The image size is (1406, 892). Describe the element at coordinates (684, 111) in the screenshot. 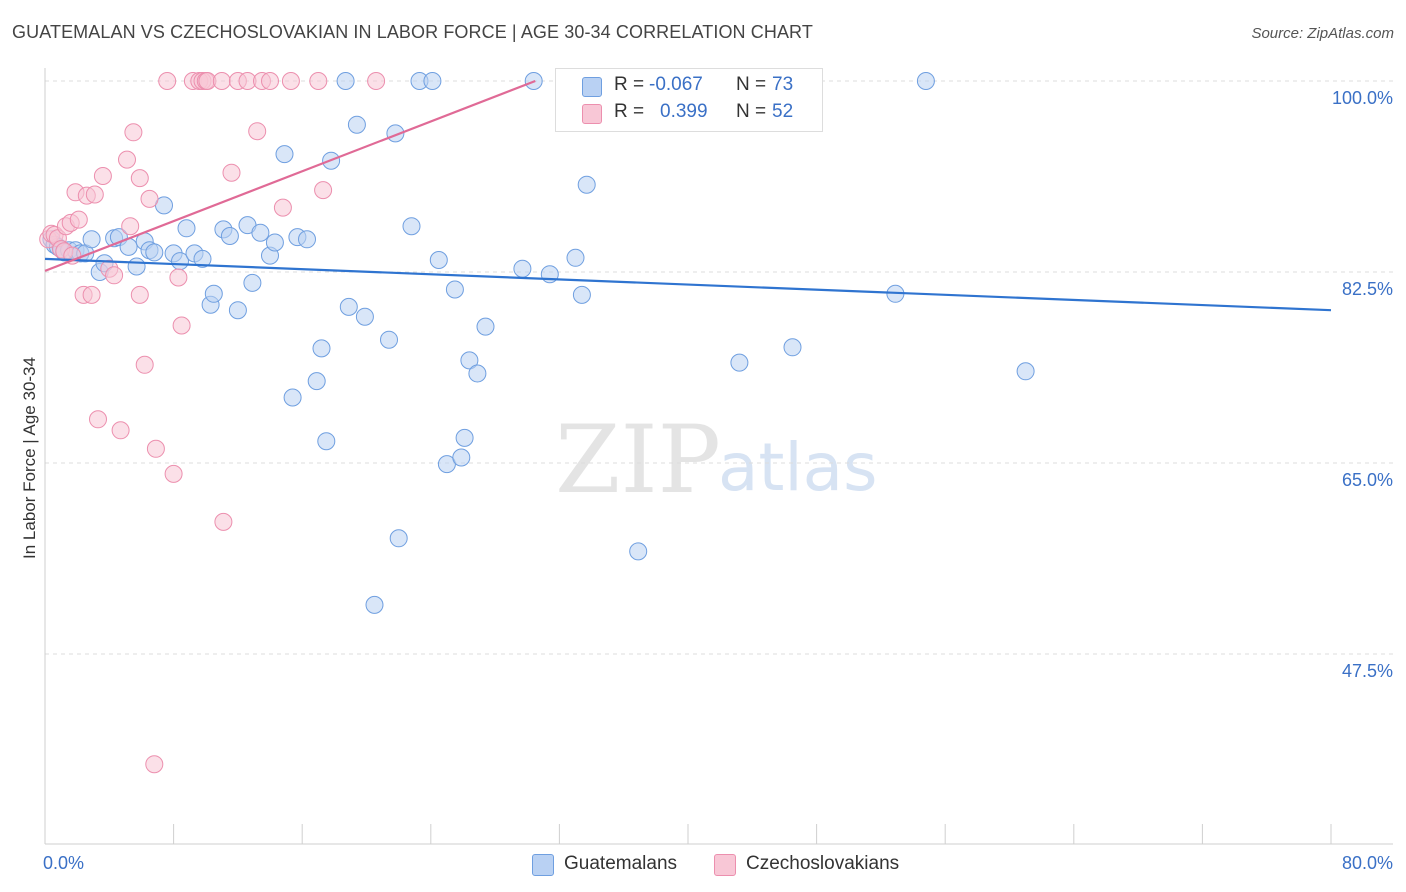

I see `legend-r-value: 0.399` at that location.